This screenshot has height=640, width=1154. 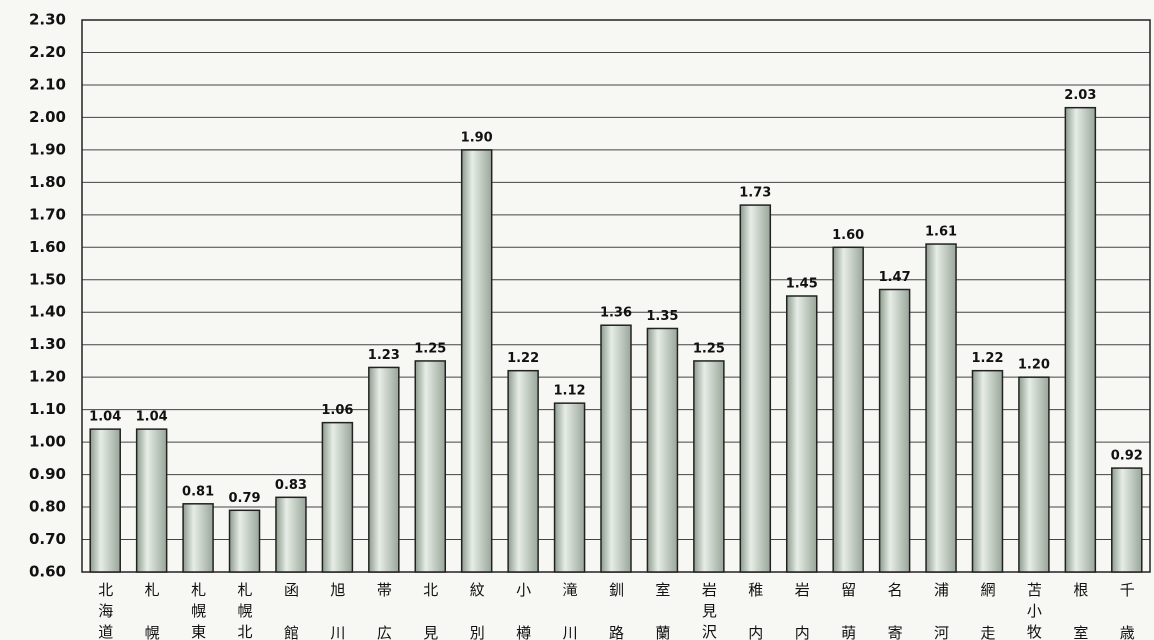 I want to click on value-label: 1.20, so click(x=1034, y=365).